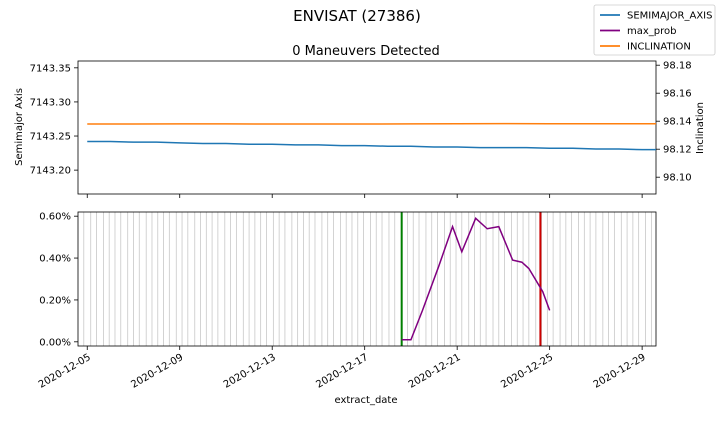 The image size is (720, 432). Describe the element at coordinates (357, 16) in the screenshot. I see `figure-title: ENVISAT (27386)` at that location.